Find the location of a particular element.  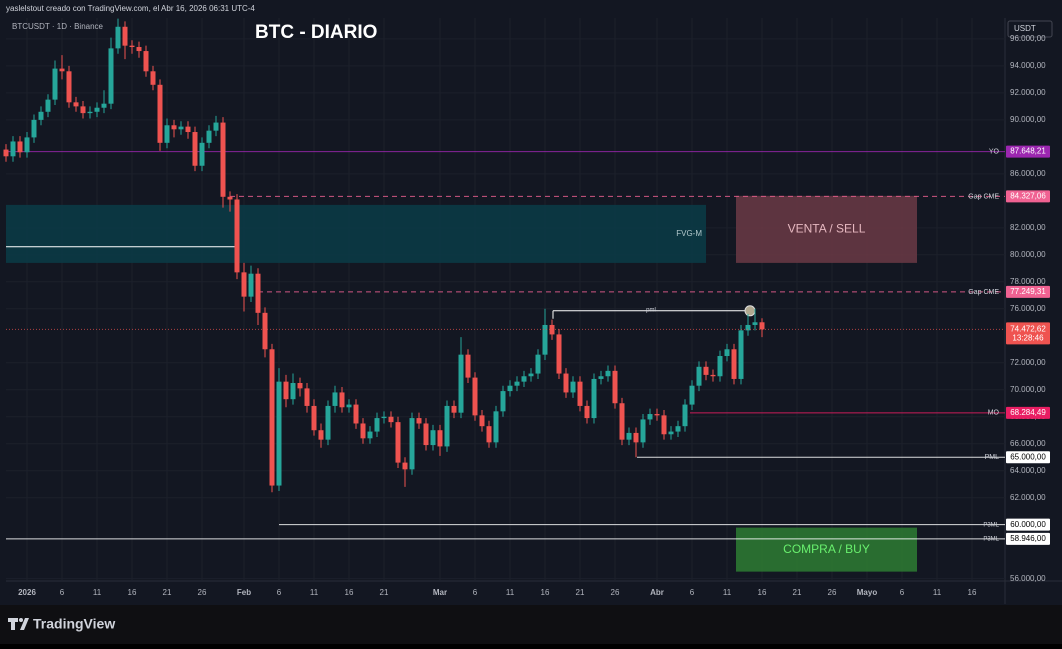

level-price: 84.327,06 is located at coordinates (1028, 196).